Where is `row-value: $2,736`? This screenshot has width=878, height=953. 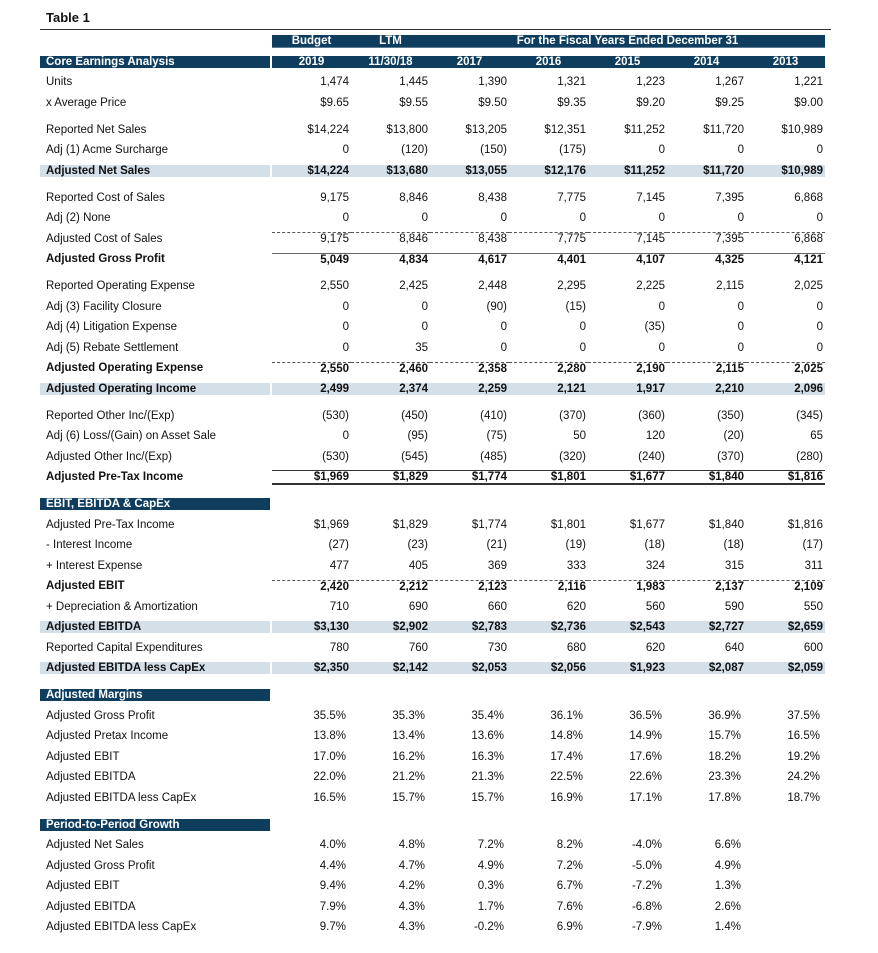 row-value: $2,736 is located at coordinates (548, 627).